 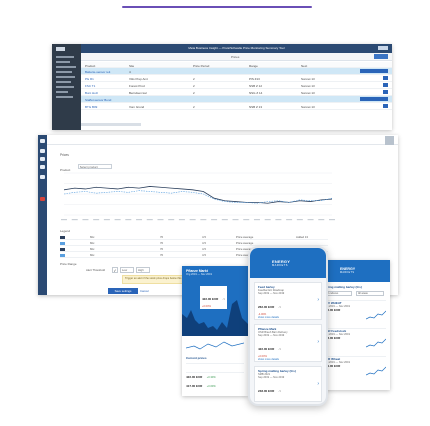 I want to click on table-row: BTG B09 Vom Grund 2 NSB Z 13 Sonnet 13, so click(x=236, y=106).